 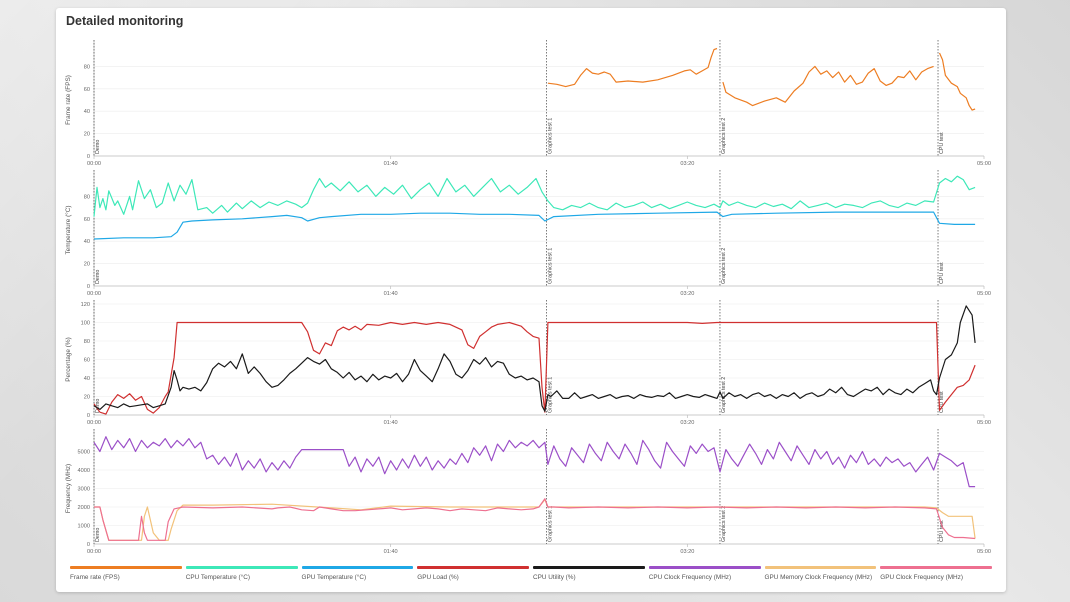 I want to click on y-tick-label: 120, so click(x=85, y=305).